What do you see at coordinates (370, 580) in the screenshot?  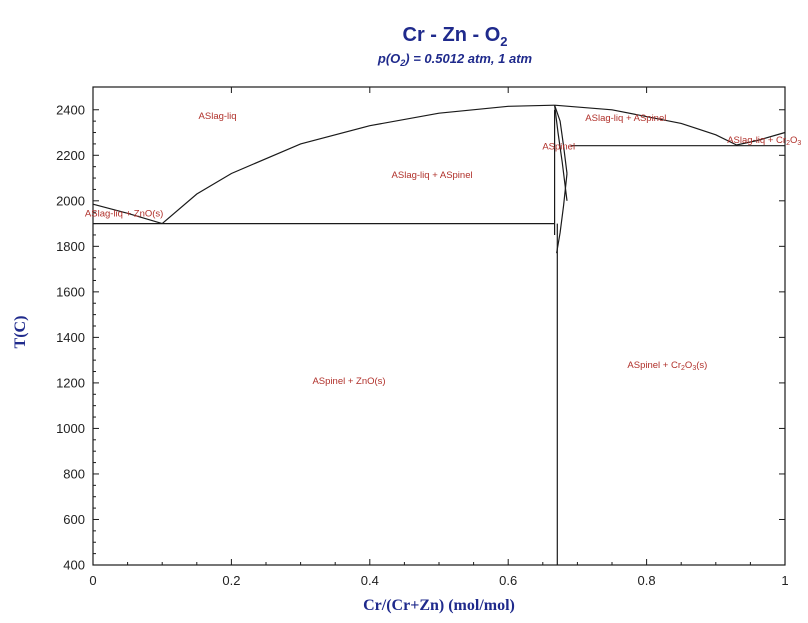 I see `x-tick-label: 0.4` at bounding box center [370, 580].